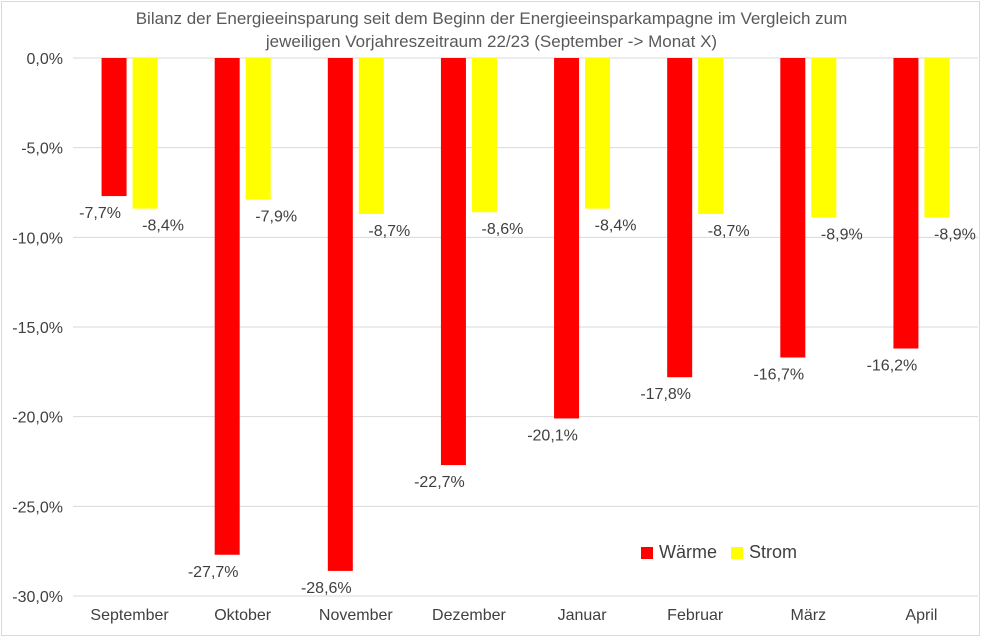 The height and width of the screenshot is (639, 983). What do you see at coordinates (37, 507) in the screenshot?
I see `y-tick-label: -25,0%` at bounding box center [37, 507].